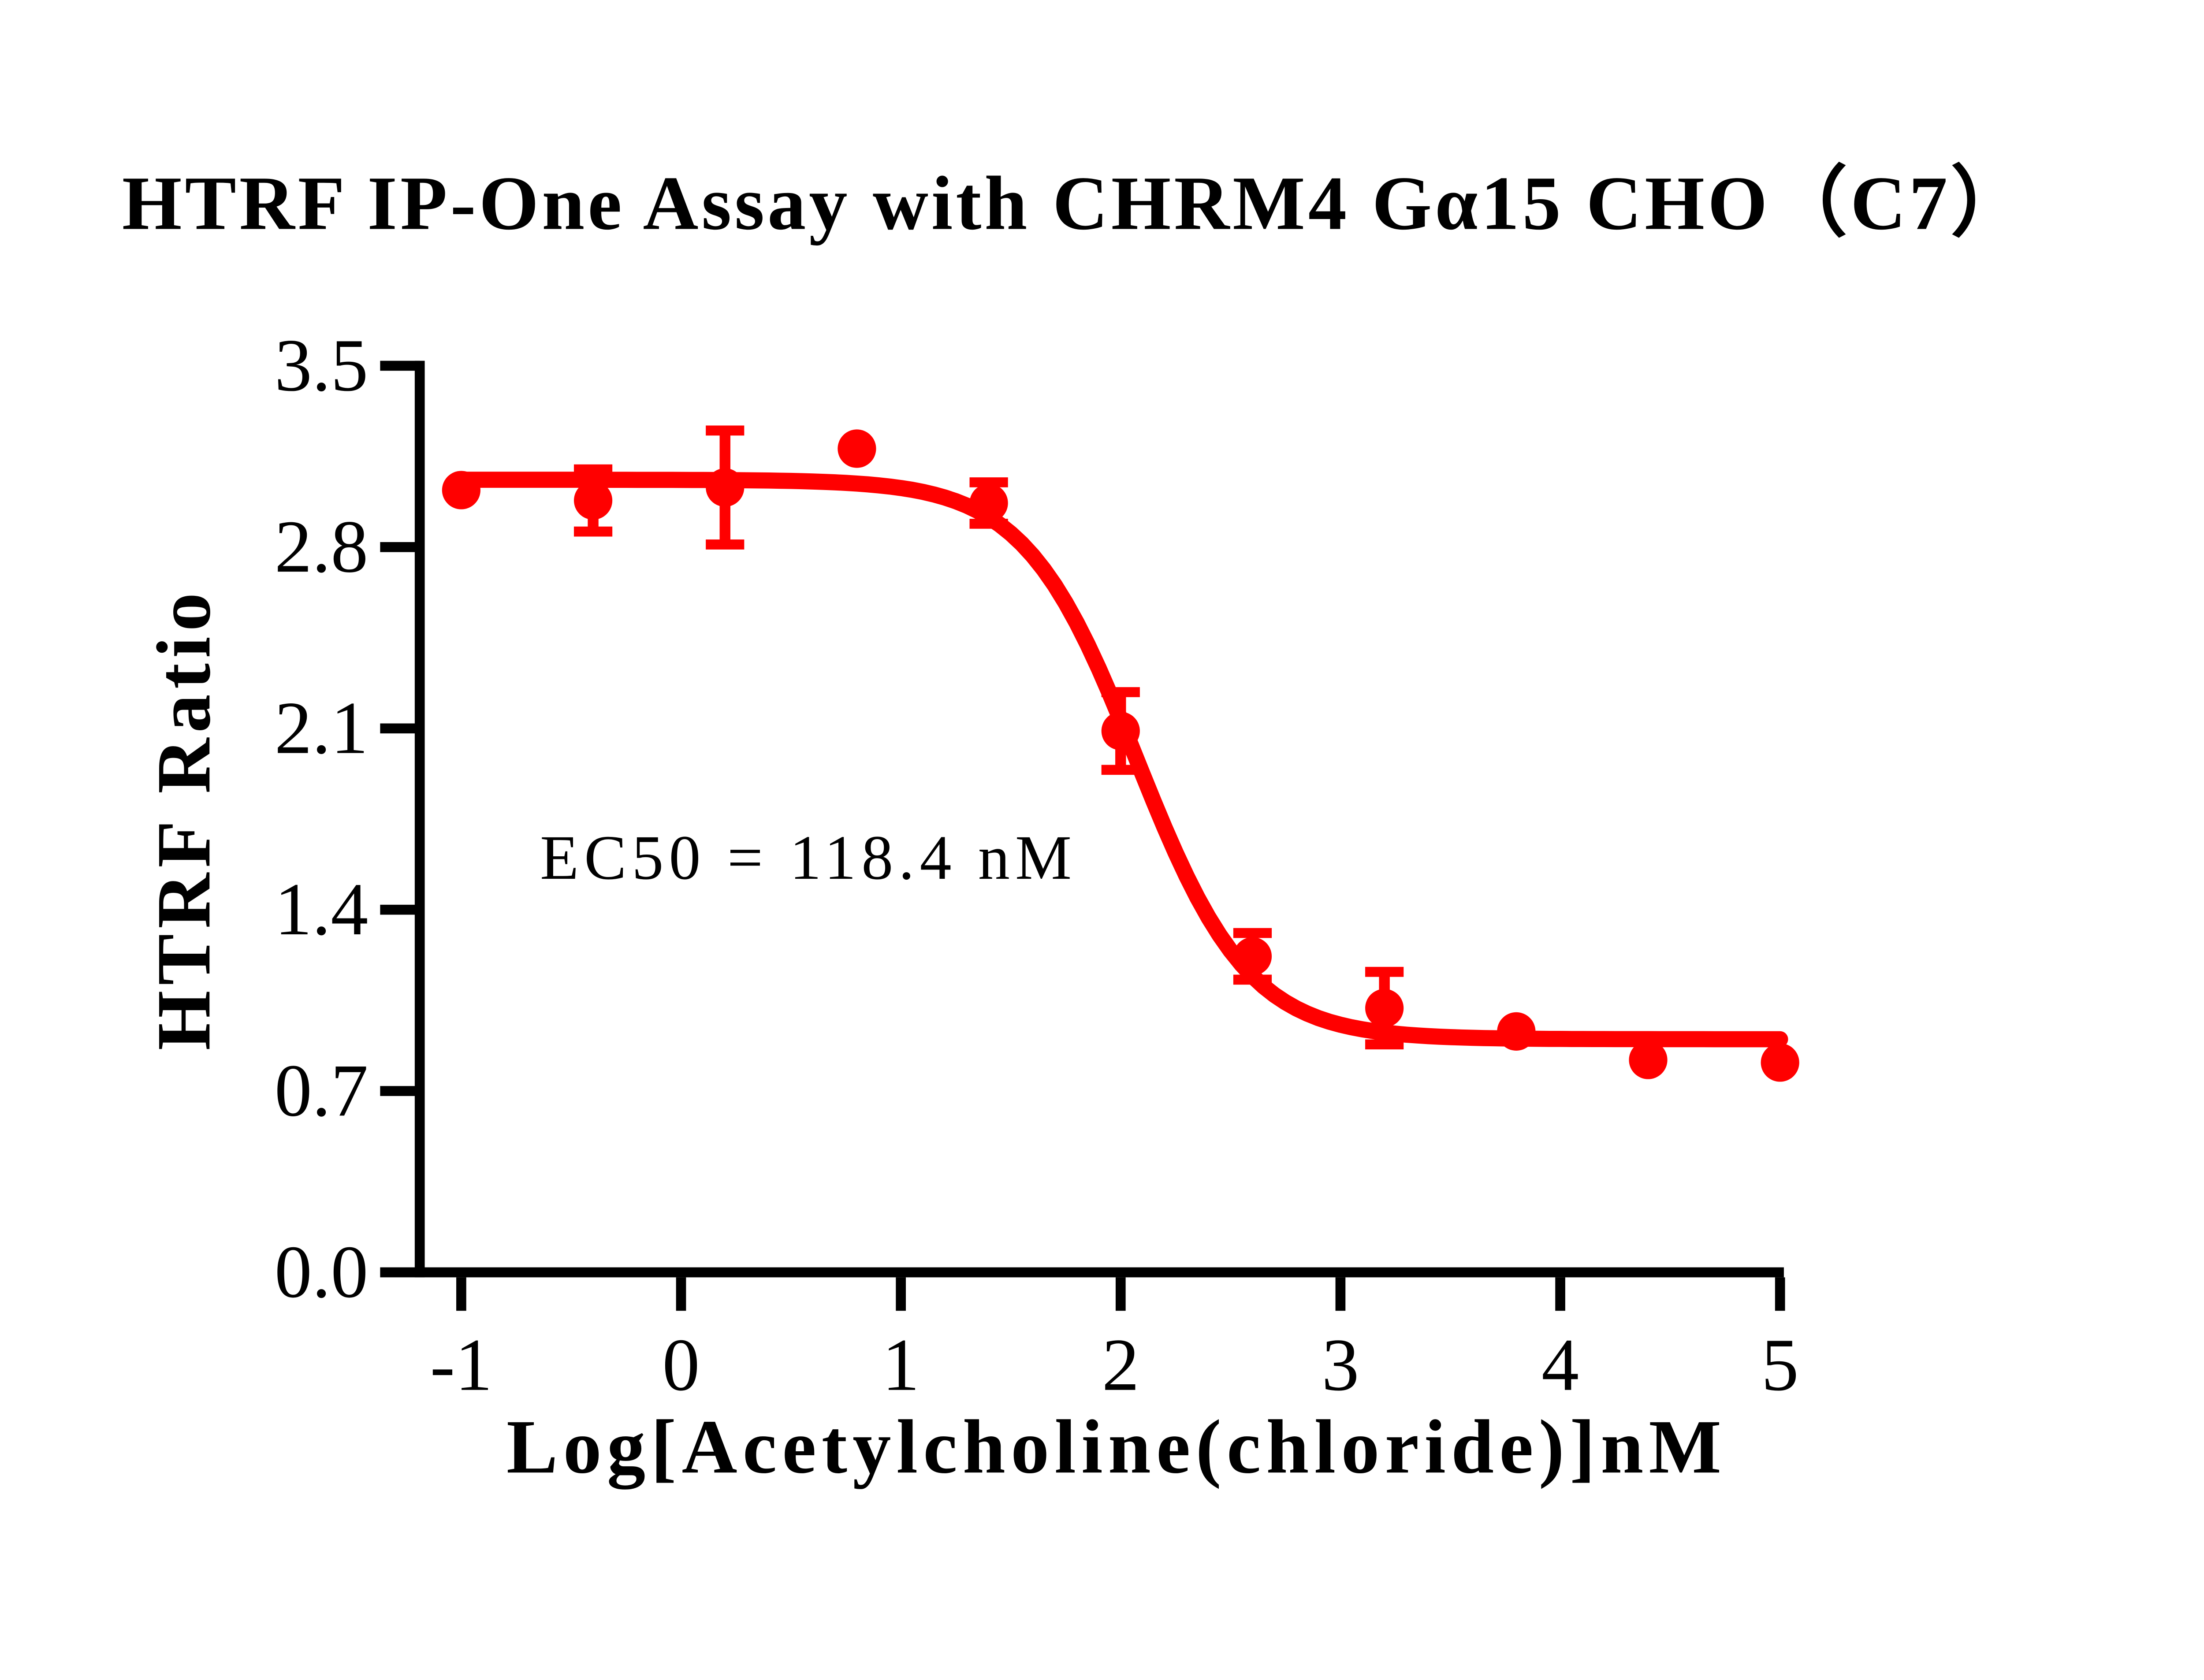  I want to click on x-tick-label: 4, so click(1560, 1364).